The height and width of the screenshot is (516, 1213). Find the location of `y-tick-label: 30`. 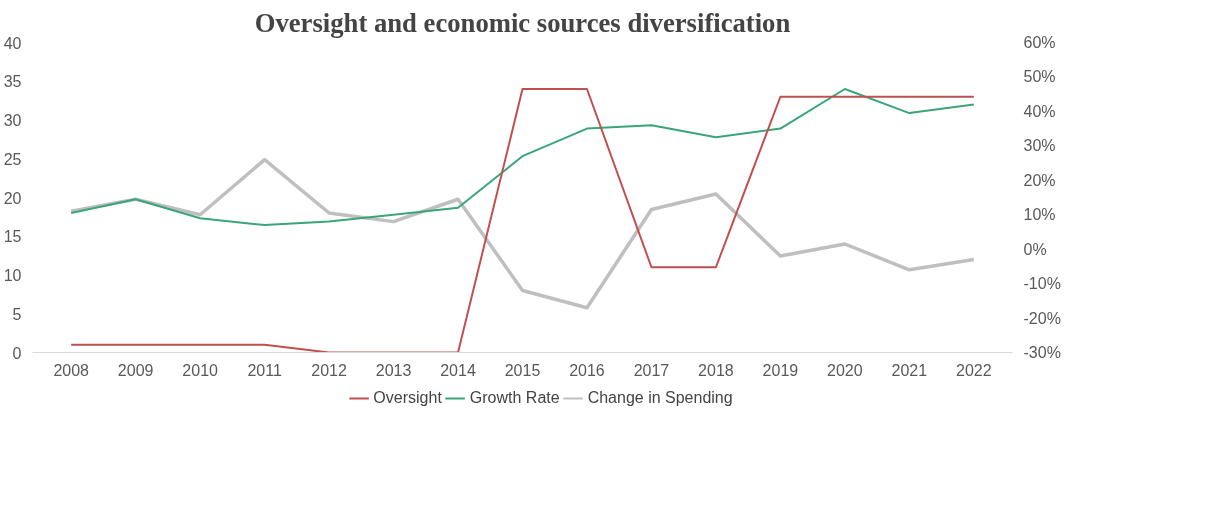

y-tick-label: 30 is located at coordinates (12, 120).